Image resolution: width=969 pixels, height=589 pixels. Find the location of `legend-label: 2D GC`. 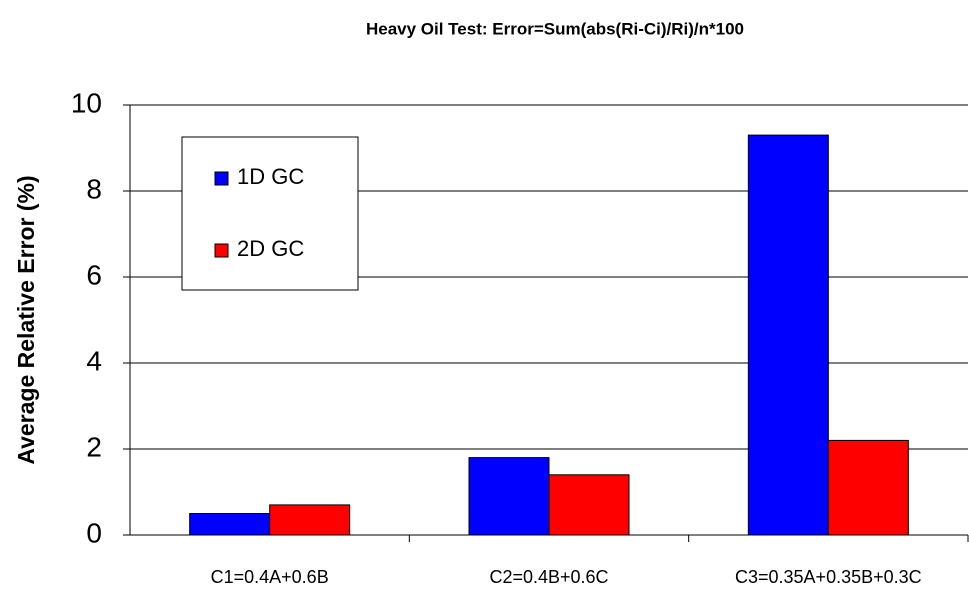

legend-label: 2D GC is located at coordinates (270, 248).